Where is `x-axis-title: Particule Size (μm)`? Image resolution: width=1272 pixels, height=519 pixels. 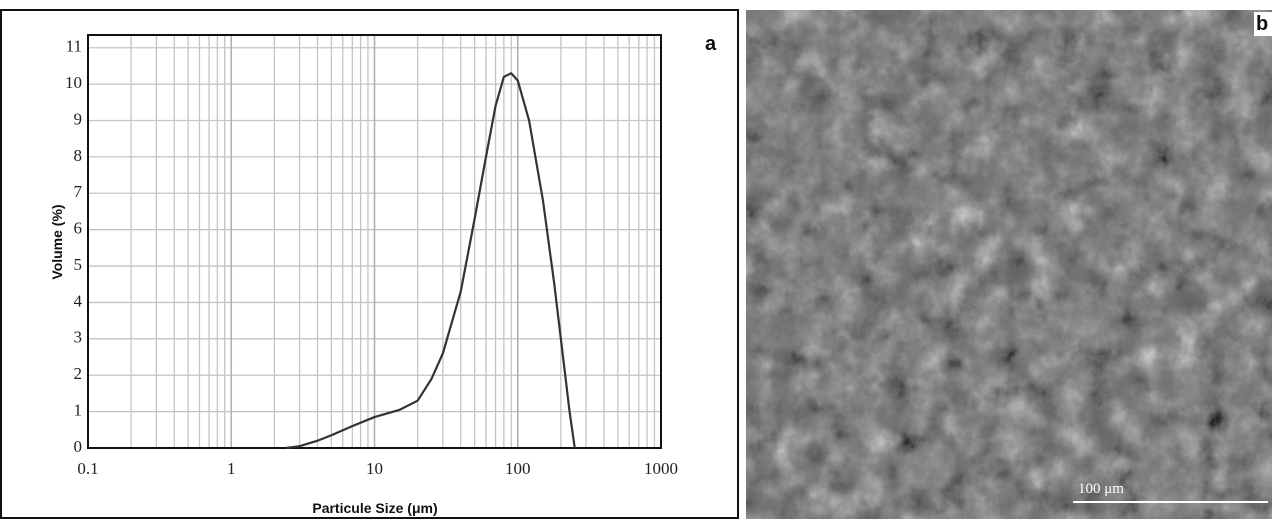 x-axis-title: Particule Size (μm) is located at coordinates (374, 508).